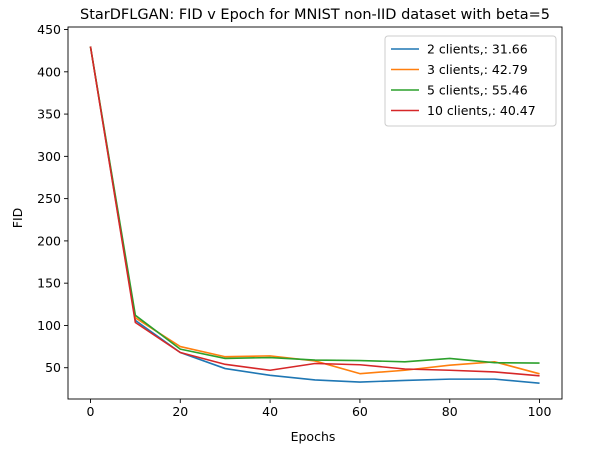  What do you see at coordinates (360, 411) in the screenshot?
I see `x-tick-label: 60` at bounding box center [360, 411].